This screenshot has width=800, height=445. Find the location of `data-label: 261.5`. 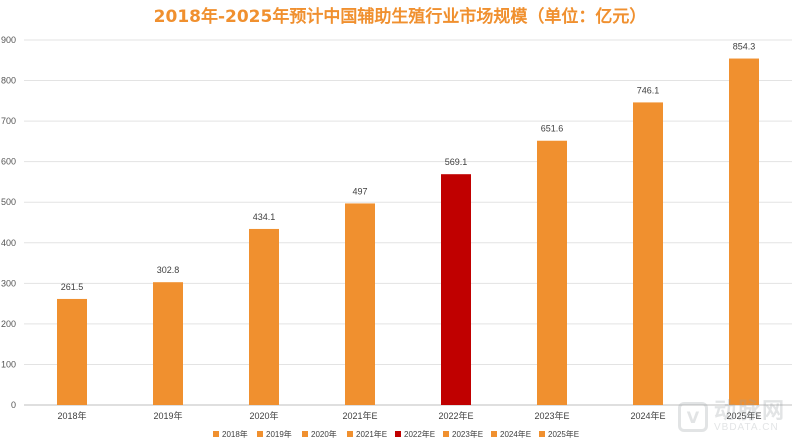

data-label: 261.5 is located at coordinates (72, 287).